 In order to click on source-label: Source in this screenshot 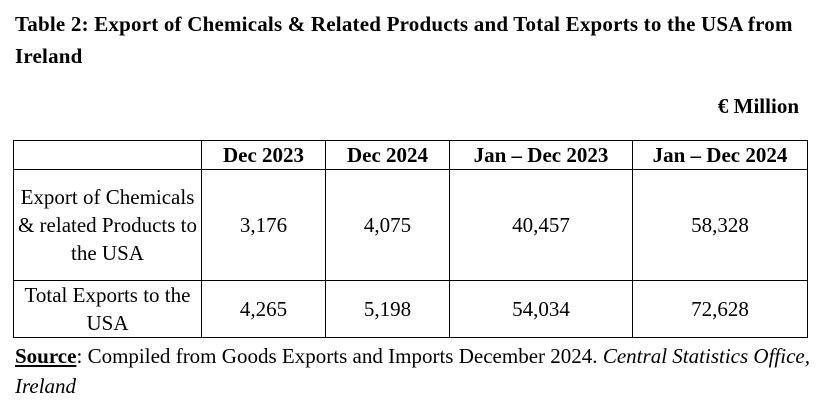, I will do `click(46, 356)`.